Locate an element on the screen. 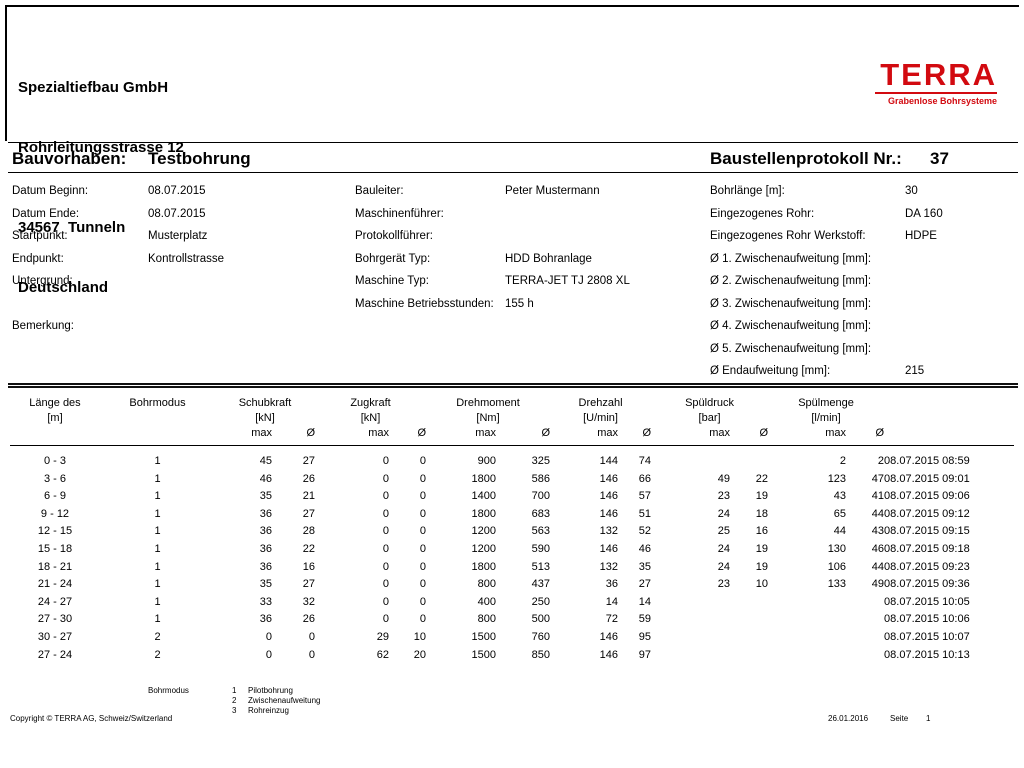 The image size is (1024, 768). table-cell: 35 is located at coordinates (265, 496).